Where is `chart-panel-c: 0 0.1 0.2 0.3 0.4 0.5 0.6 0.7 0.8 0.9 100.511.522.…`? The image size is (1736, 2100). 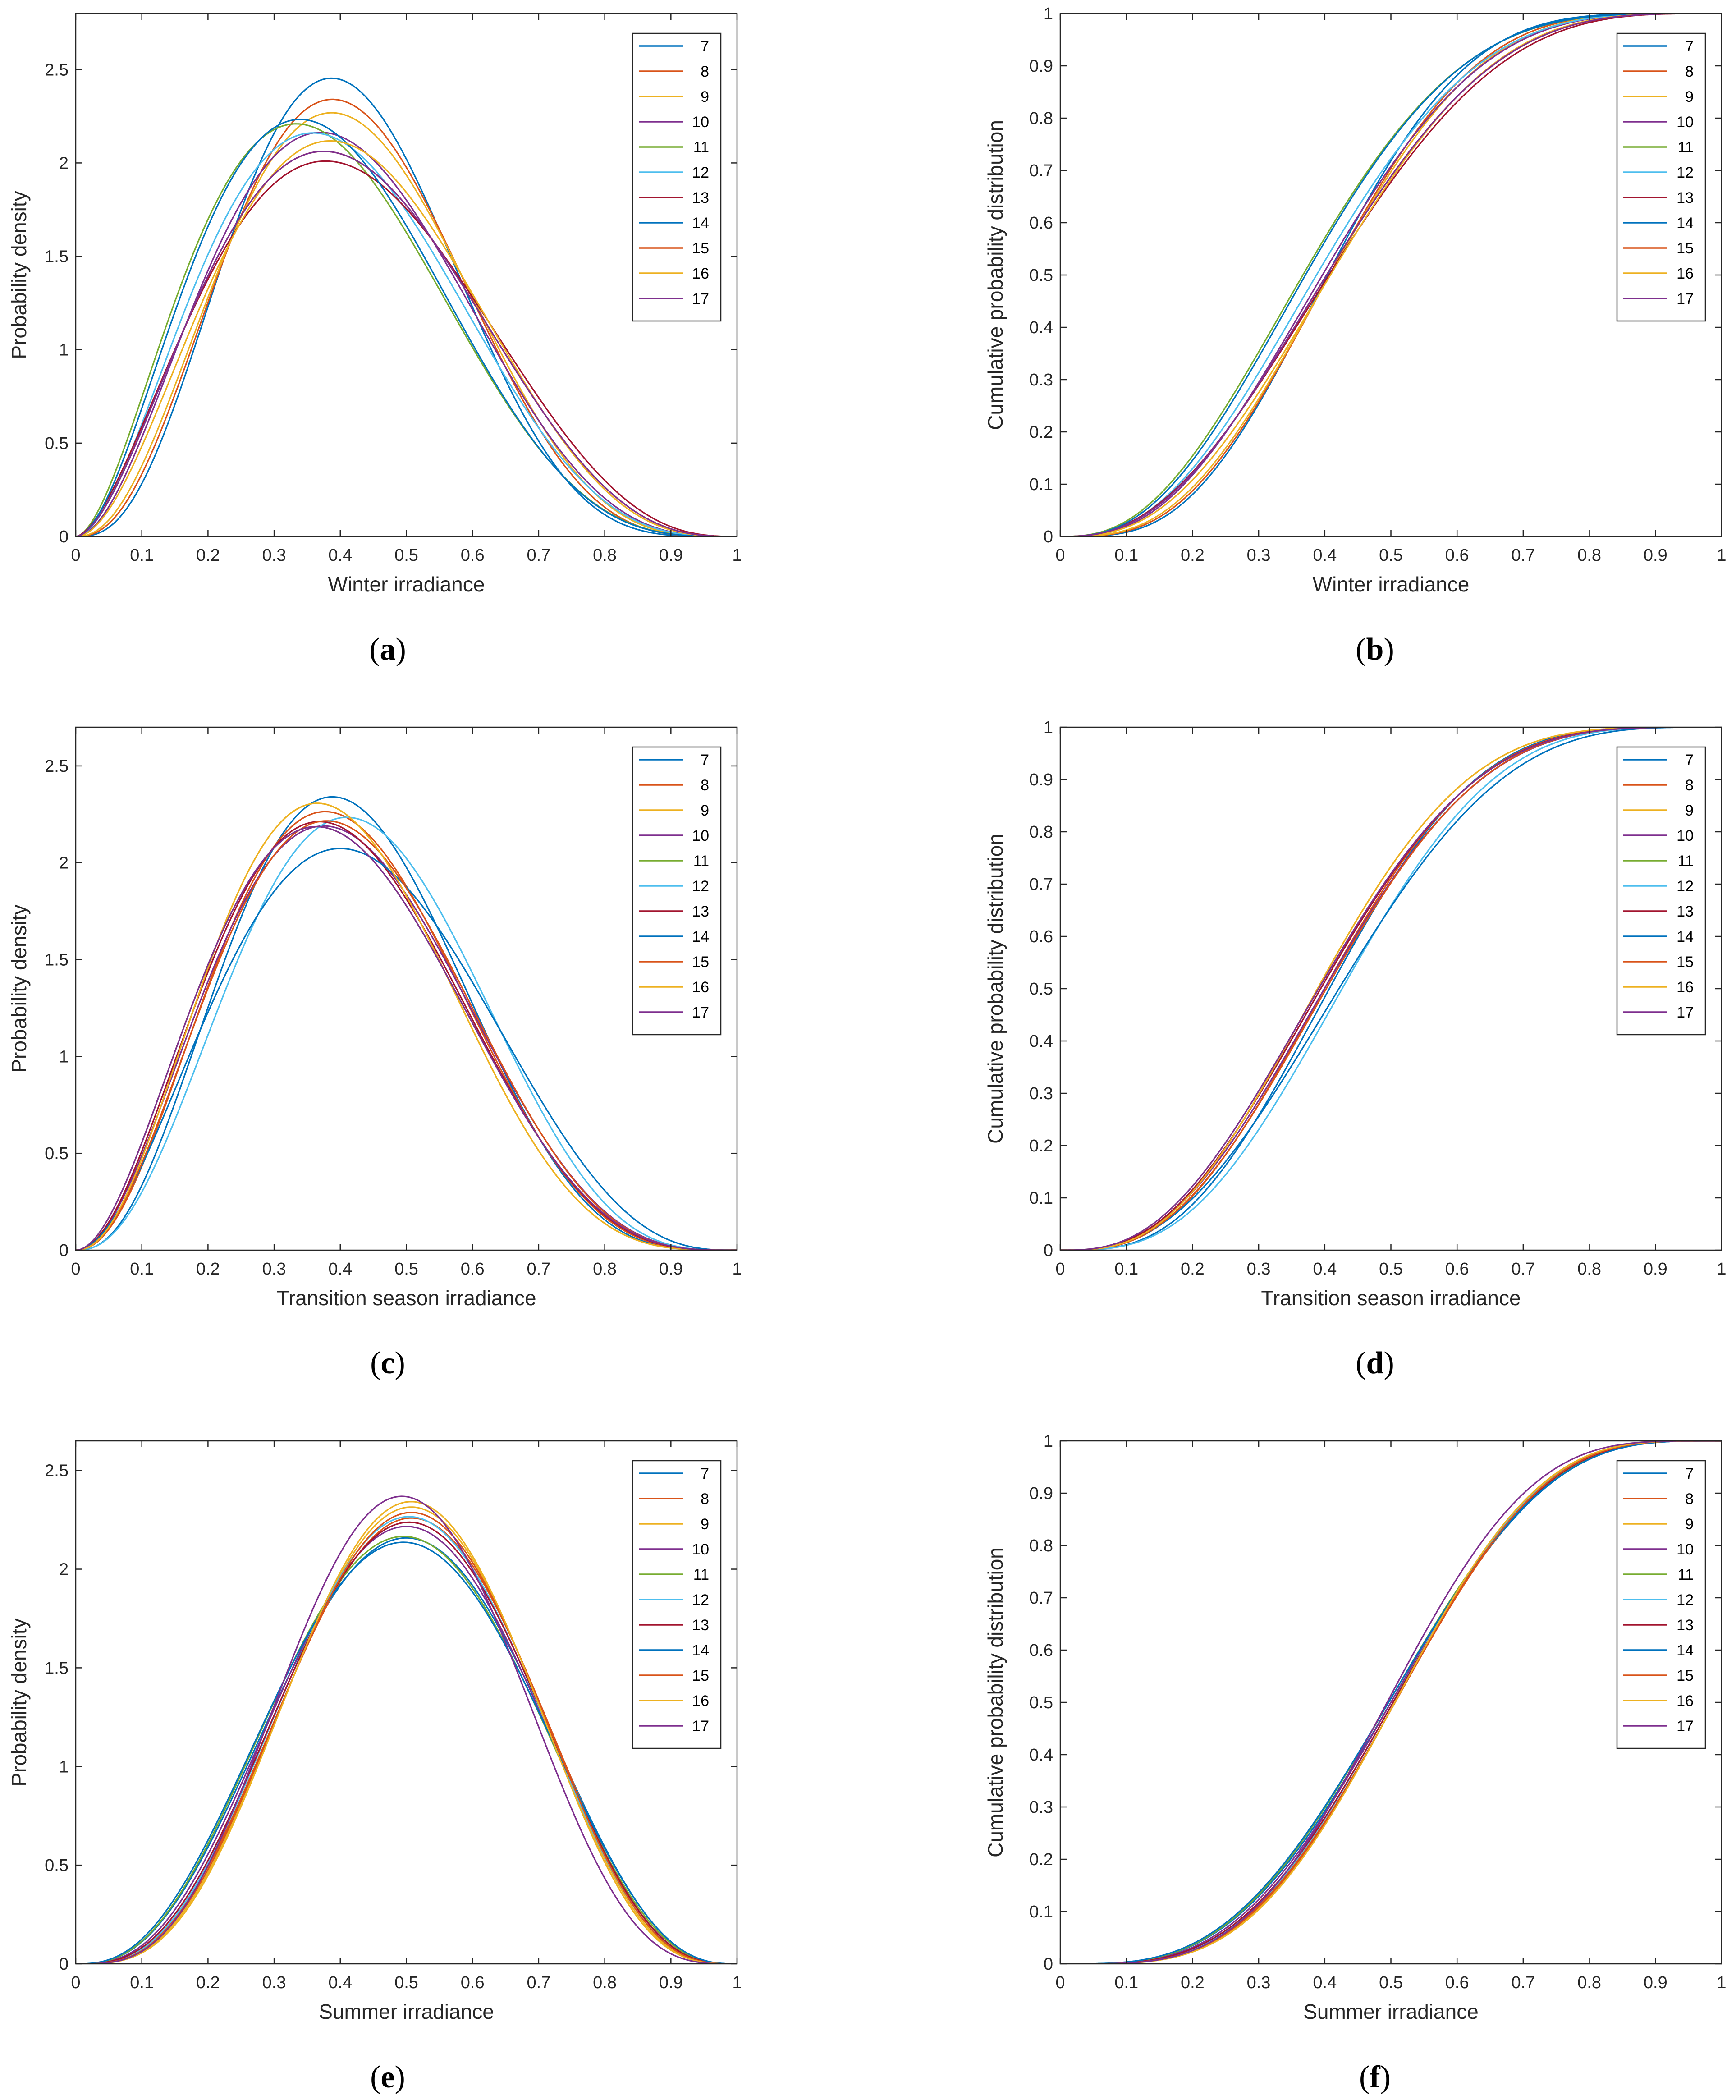 chart-panel-c: 0 0.1 0.2 0.3 0.4 0.5 0.6 0.7 0.8 0.9 100.511.522.… is located at coordinates (375, 1053).